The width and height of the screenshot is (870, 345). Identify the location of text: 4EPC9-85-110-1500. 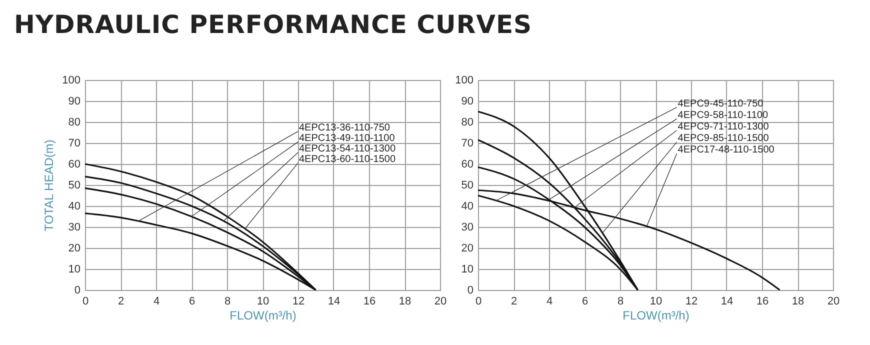
(724, 138).